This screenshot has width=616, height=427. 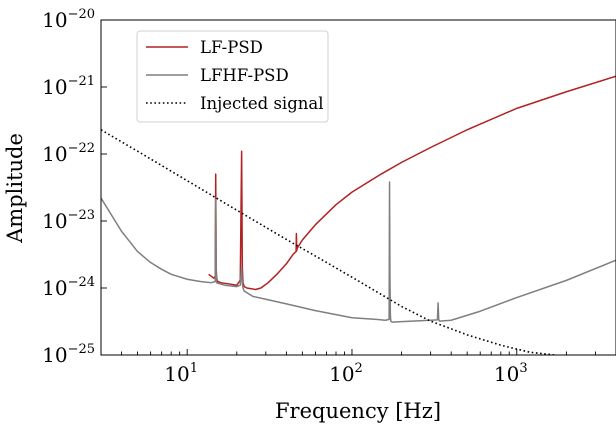 What do you see at coordinates (511, 373) in the screenshot?
I see `x-tick-label: 103` at bounding box center [511, 373].